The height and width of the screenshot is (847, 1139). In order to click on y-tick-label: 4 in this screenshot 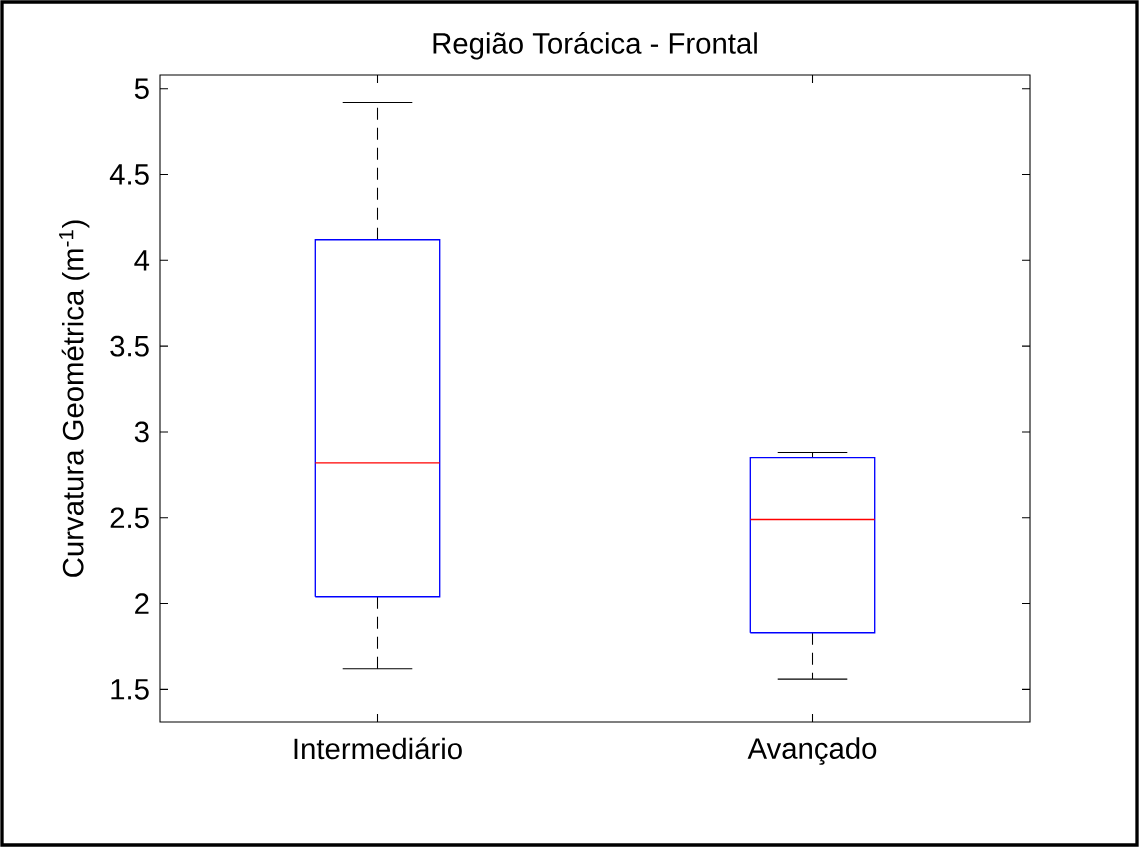, I will do `click(142, 260)`.